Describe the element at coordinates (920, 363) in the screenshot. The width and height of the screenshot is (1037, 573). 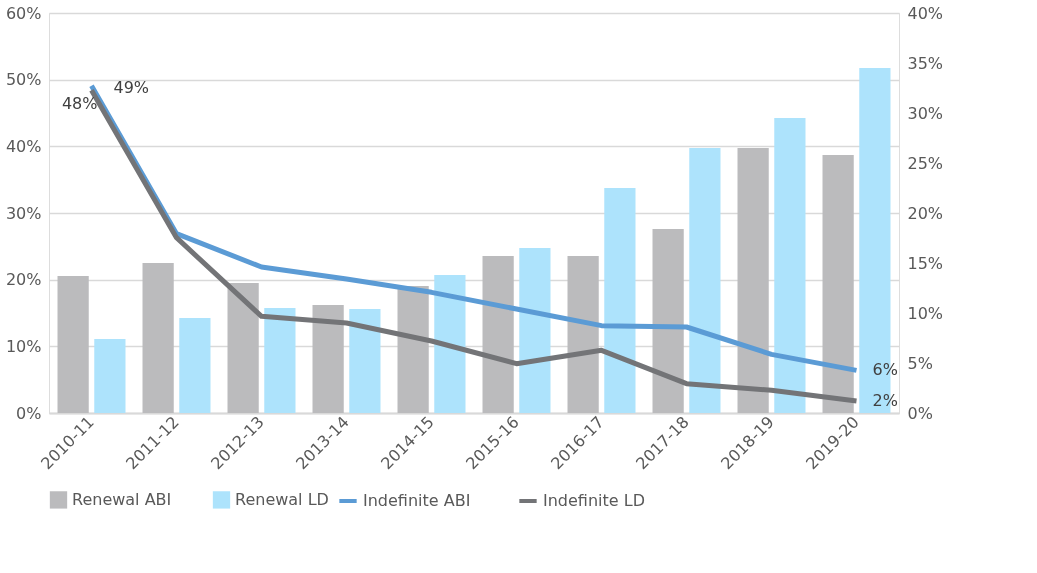
I see `y2-tick-label: 5%` at that location.